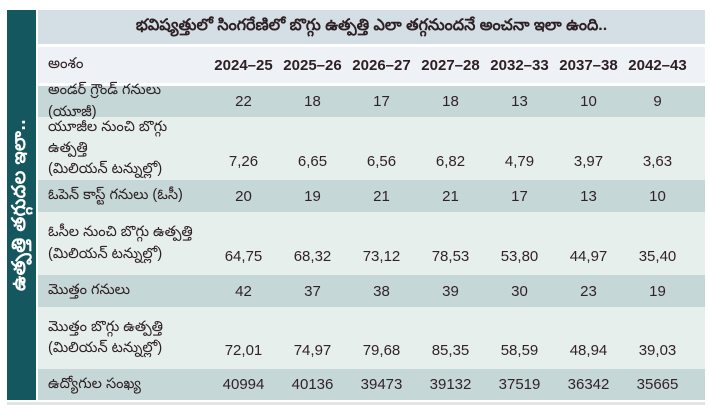  What do you see at coordinates (243, 291) in the screenshot?
I see `value-cell: 42` at bounding box center [243, 291].